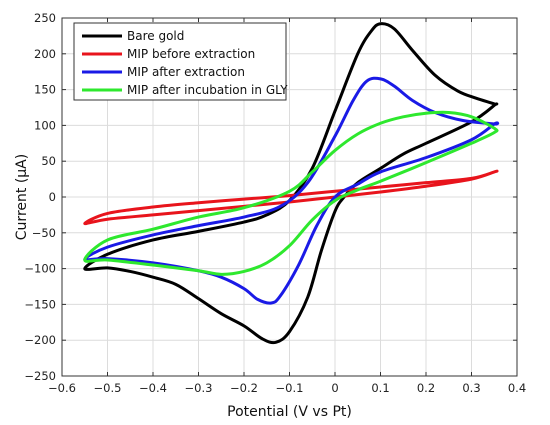 This screenshot has width=550, height=425. What do you see at coordinates (244, 388) in the screenshot?
I see `x-tick-label-0-2: −0.2` at bounding box center [244, 388].